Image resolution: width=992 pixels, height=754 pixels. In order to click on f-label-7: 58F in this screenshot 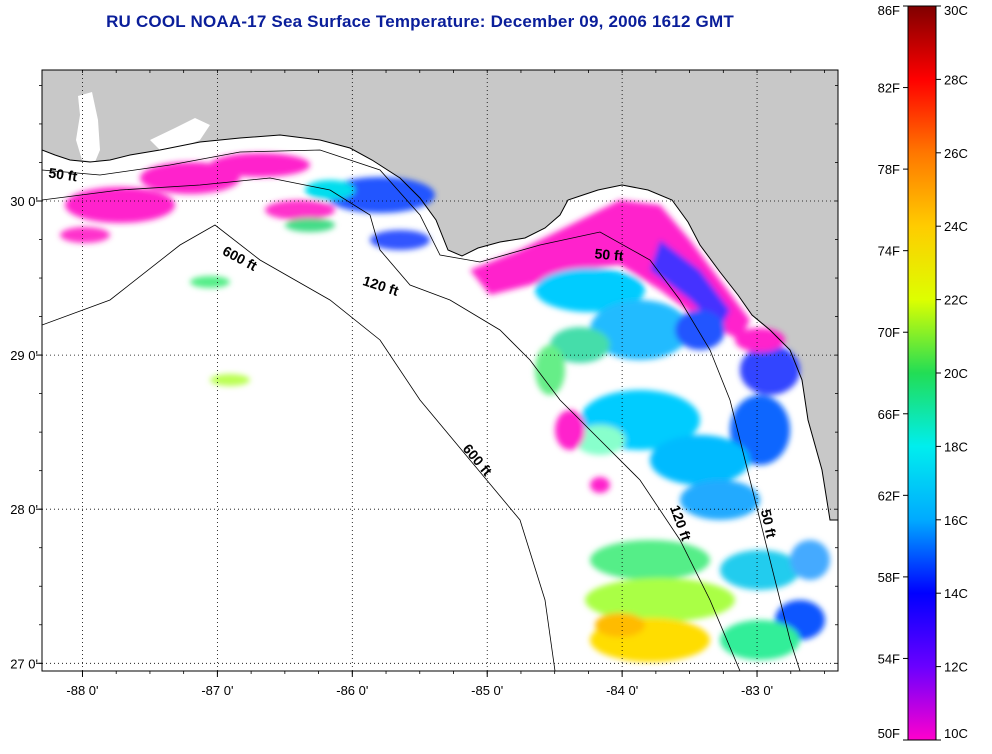, I will do `click(889, 577)`.